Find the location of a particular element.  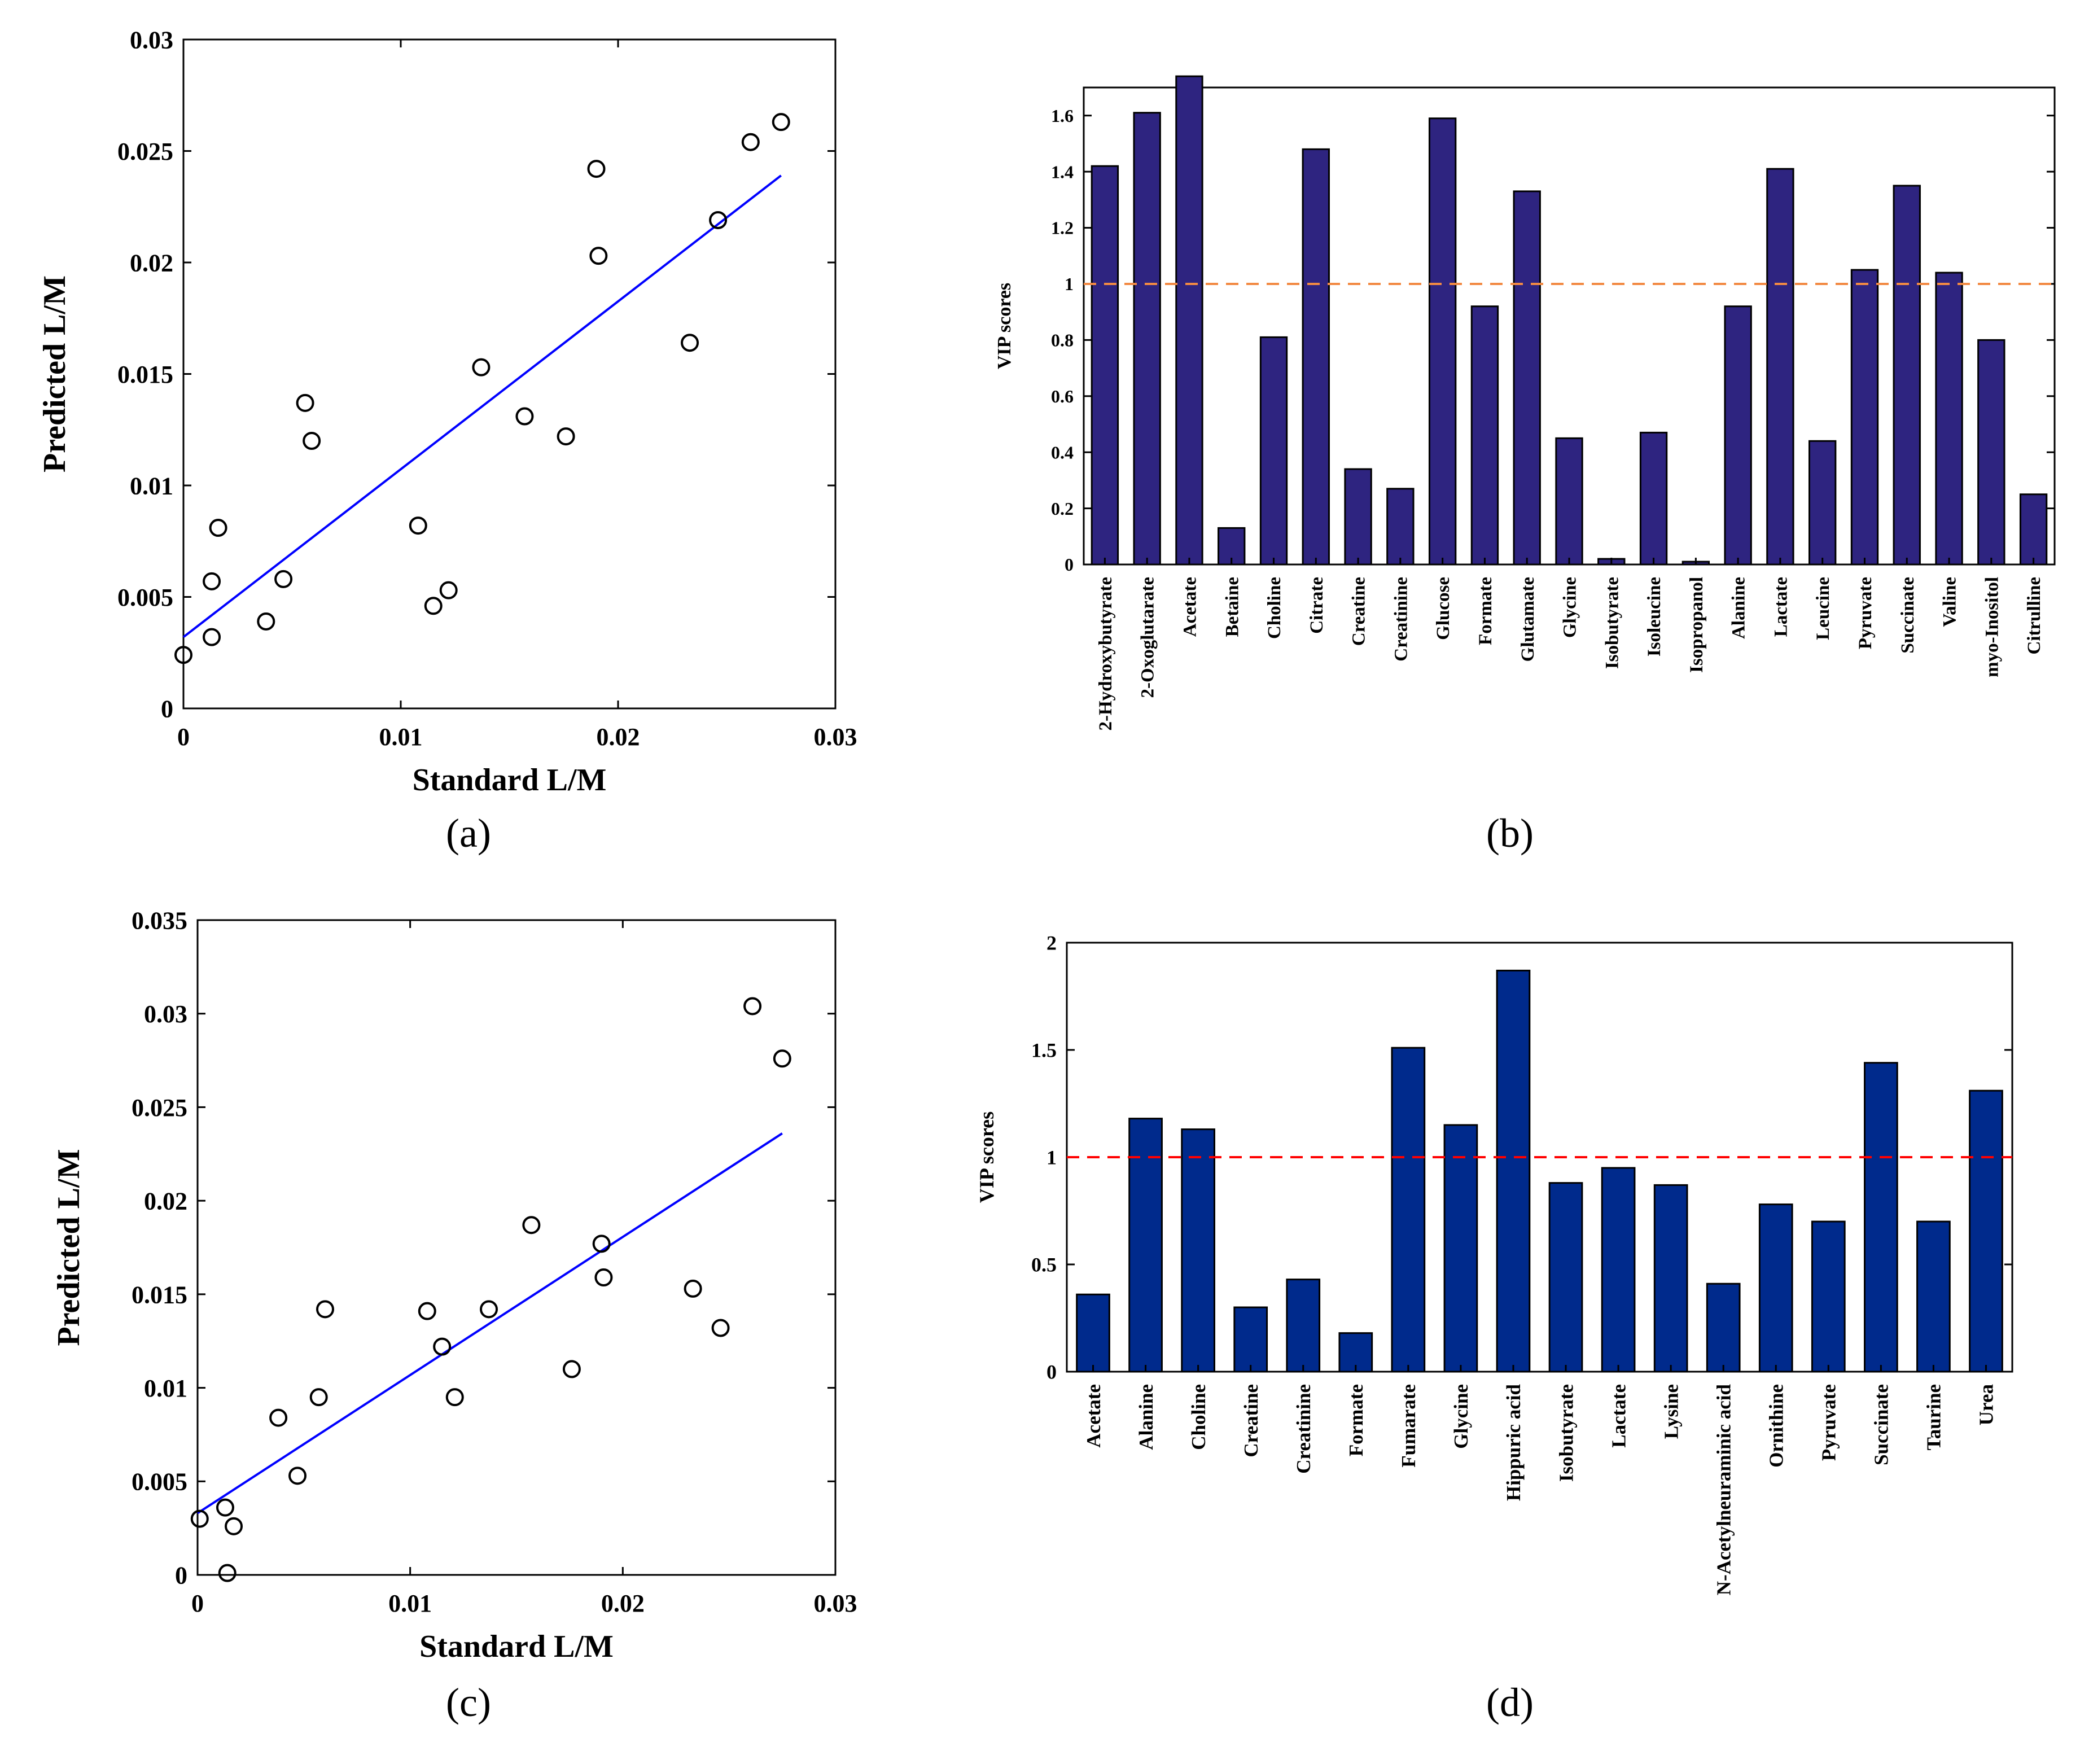

category-label: Taurine is located at coordinates (1934, 1417).